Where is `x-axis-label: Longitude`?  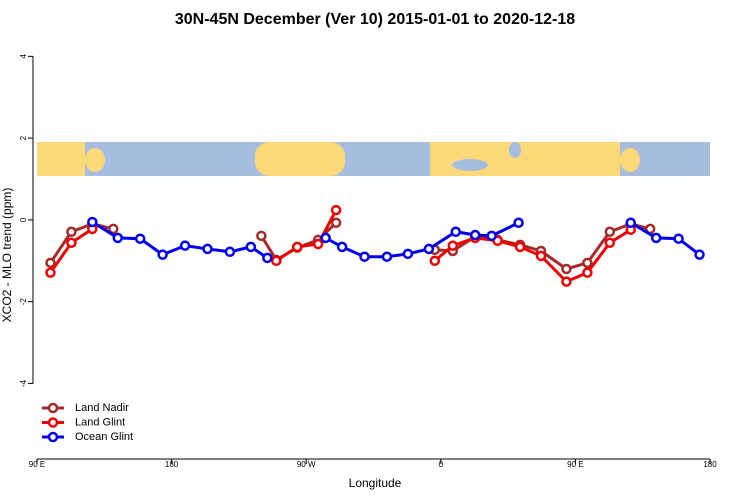 x-axis-label: Longitude is located at coordinates (375, 483).